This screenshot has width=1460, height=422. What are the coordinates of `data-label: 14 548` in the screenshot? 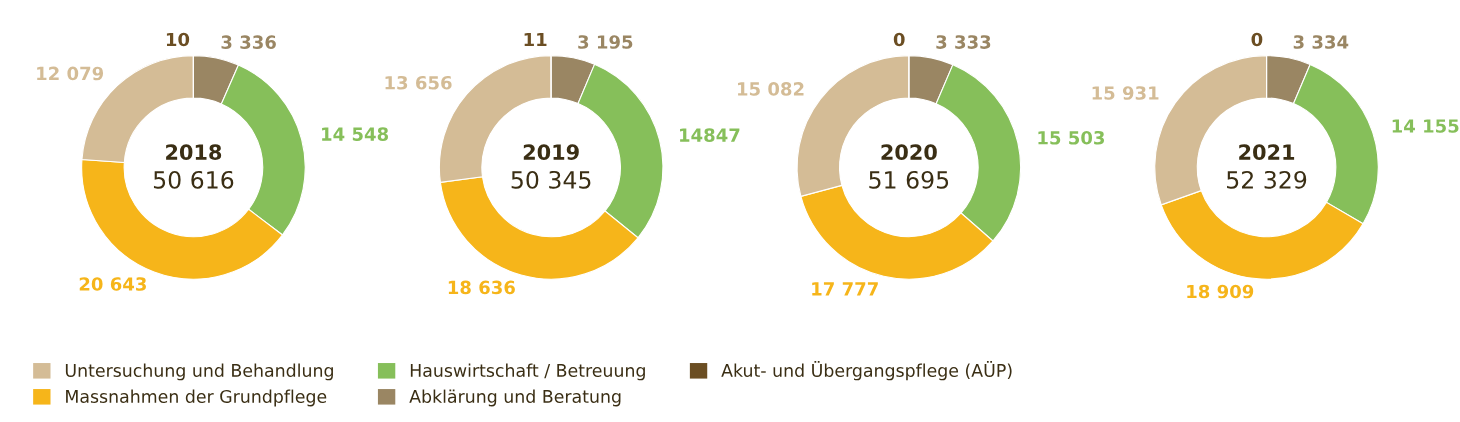 It's located at (355, 134).